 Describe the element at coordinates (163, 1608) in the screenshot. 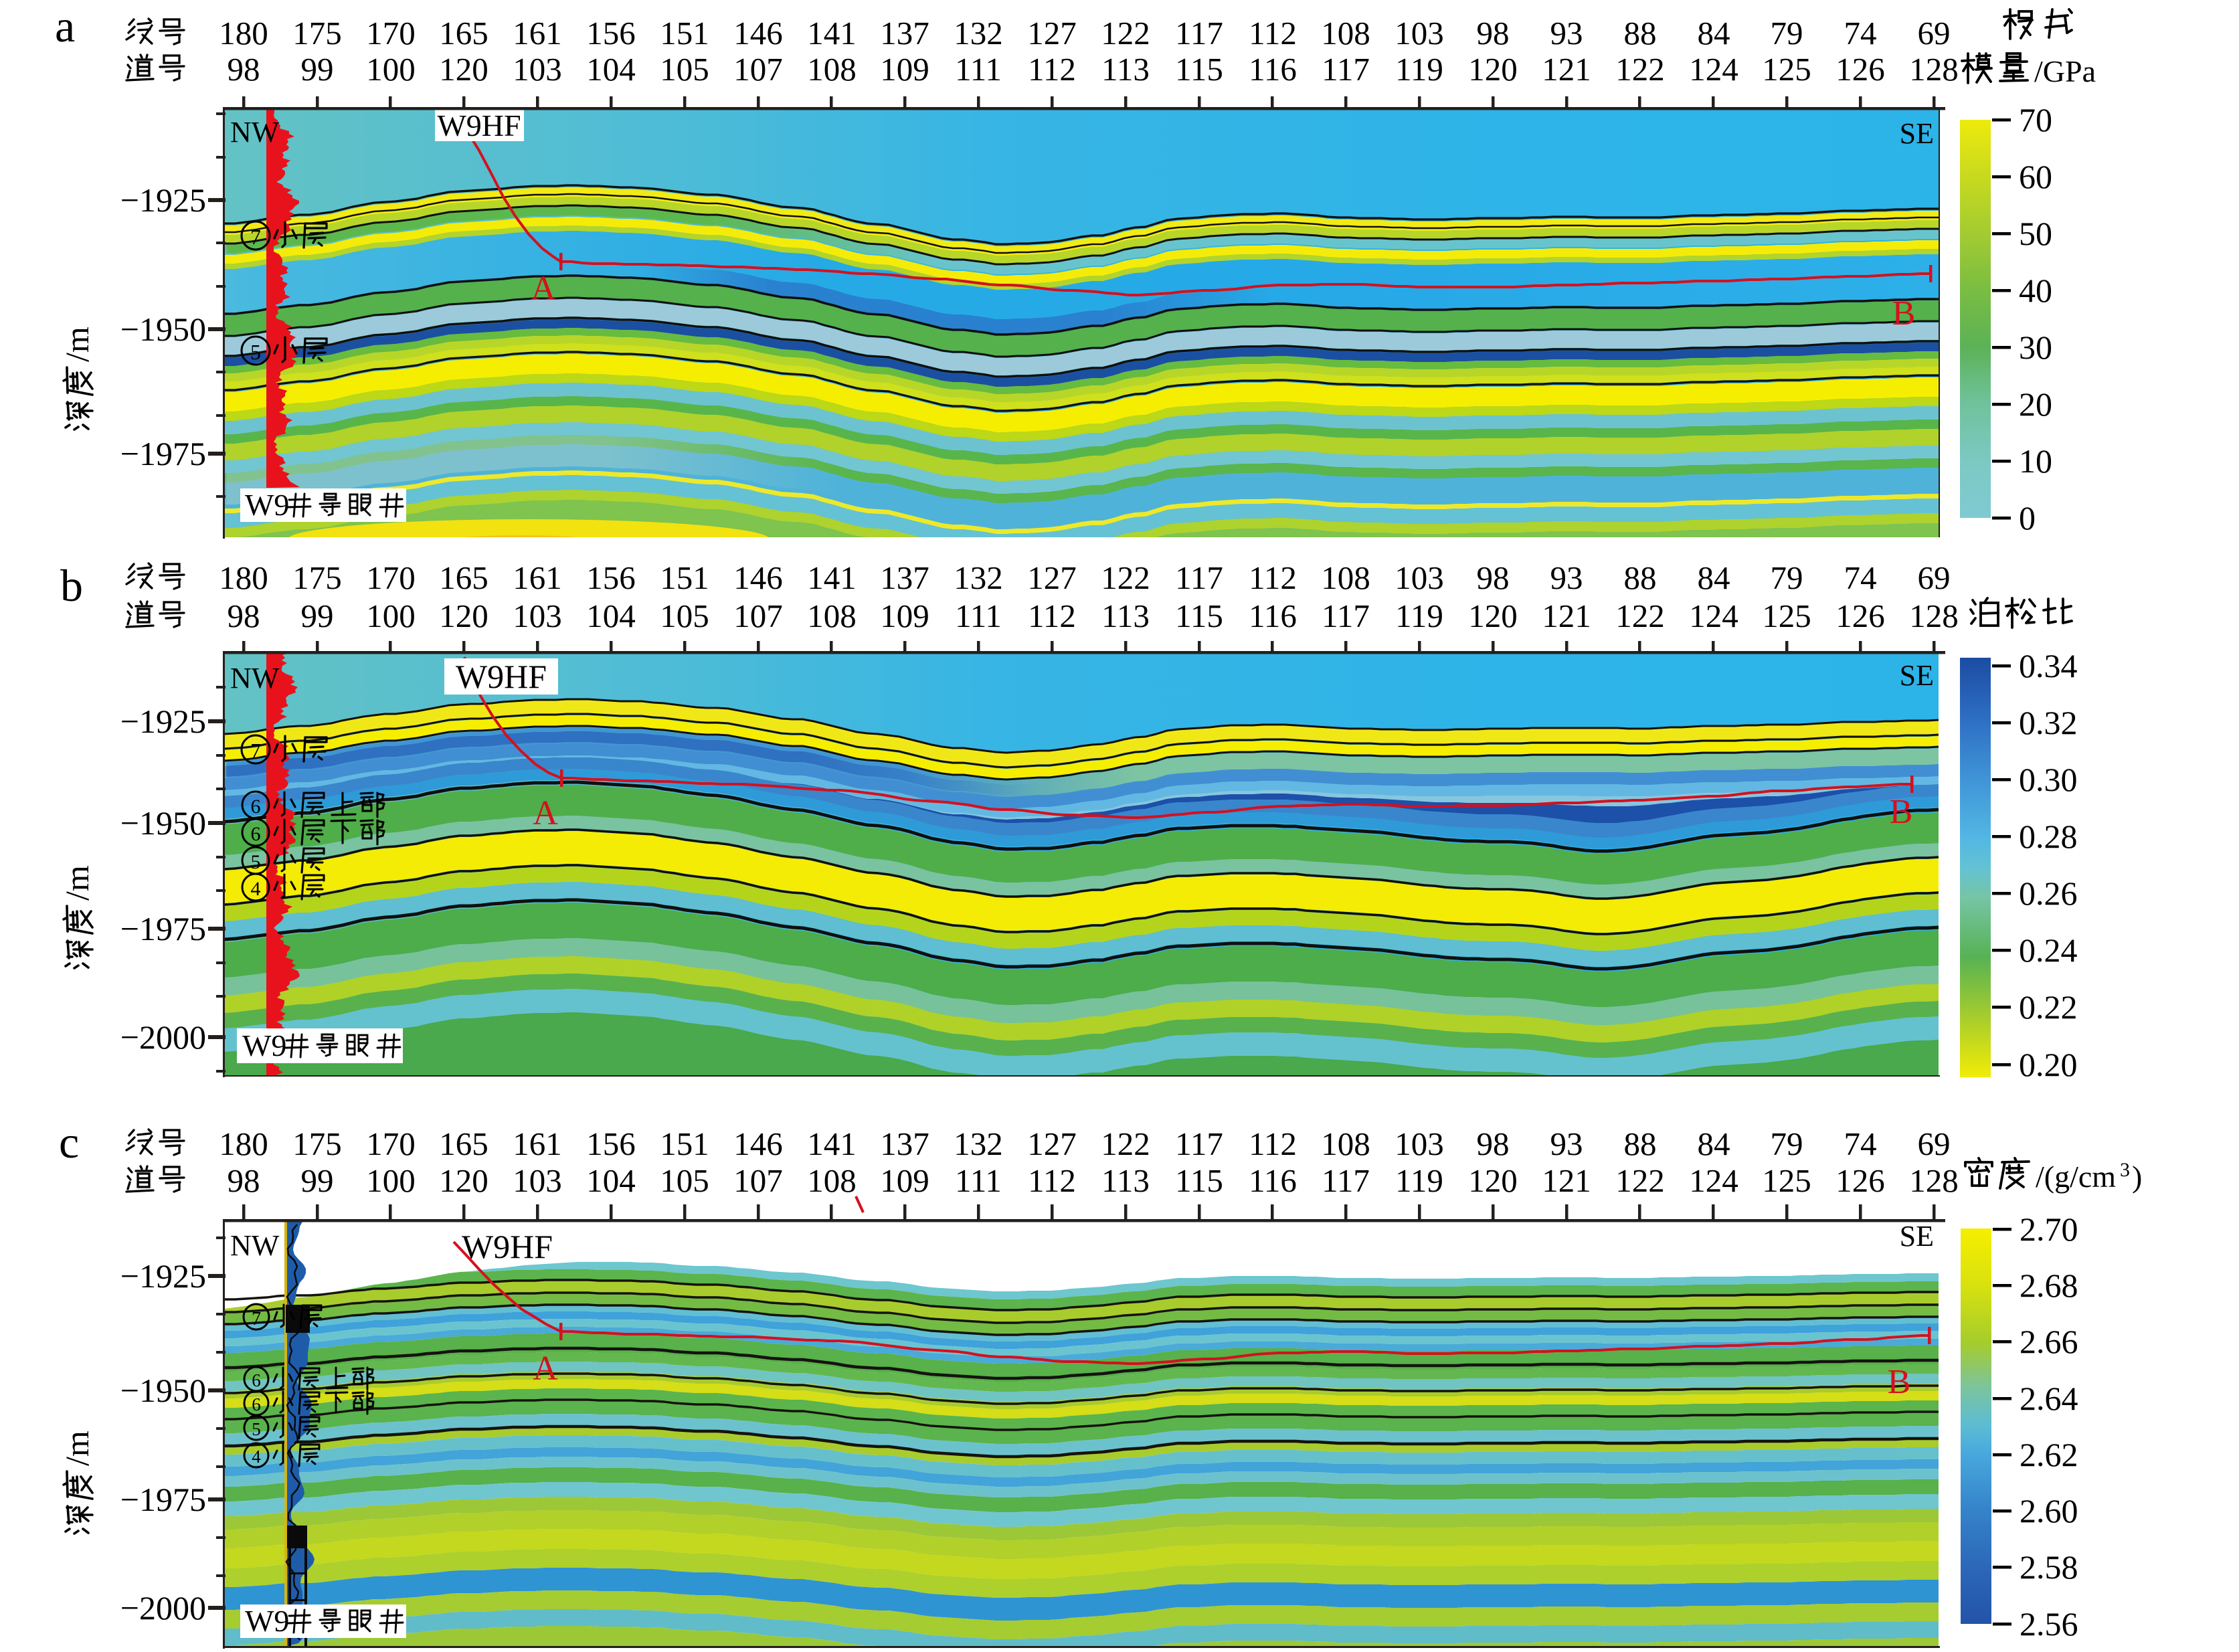

I see `svg-text: −2000` at that location.